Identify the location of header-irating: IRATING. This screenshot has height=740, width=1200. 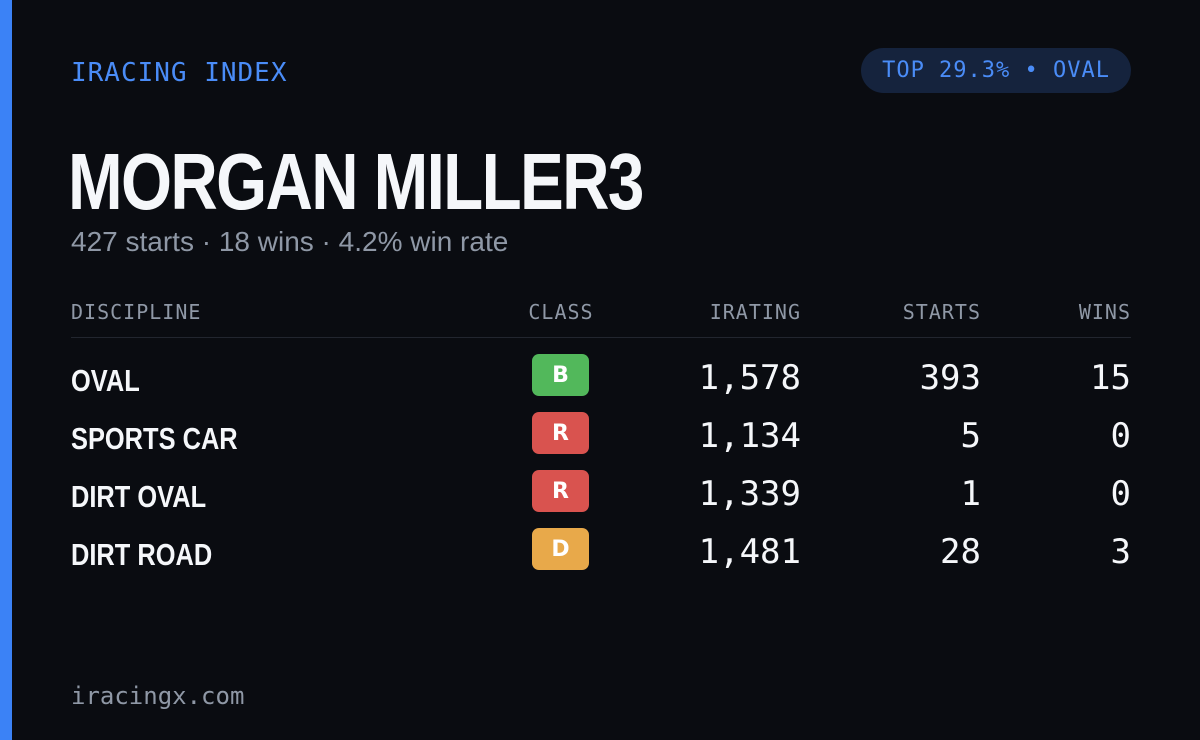
(755, 312).